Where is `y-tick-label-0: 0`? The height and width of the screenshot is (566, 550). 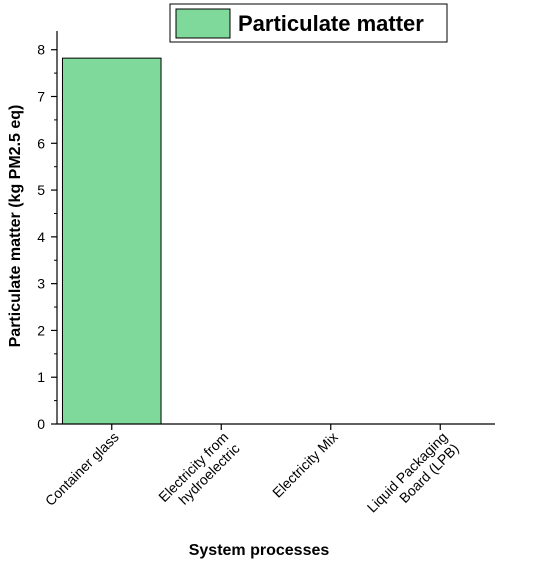
y-tick-label-0: 0 is located at coordinates (41, 424).